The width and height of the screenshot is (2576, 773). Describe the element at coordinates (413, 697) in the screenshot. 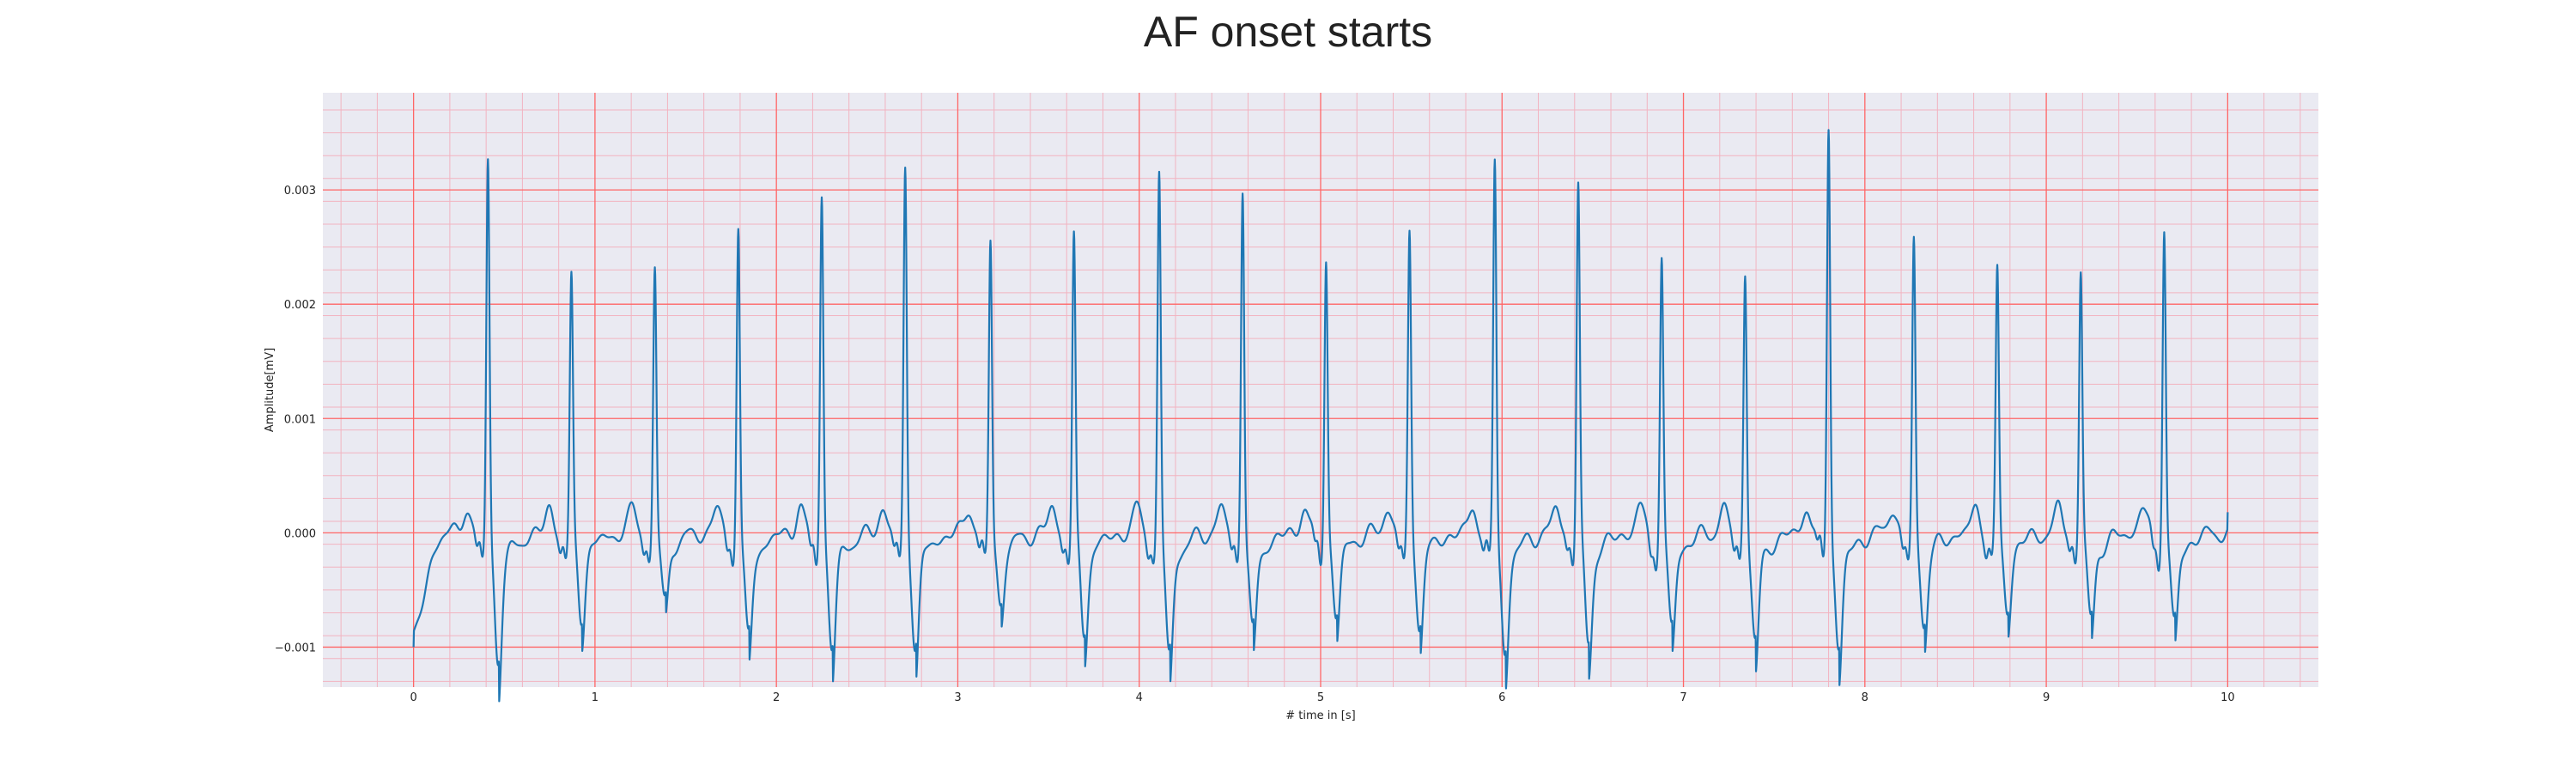

I see `x-tick-label: 0` at that location.